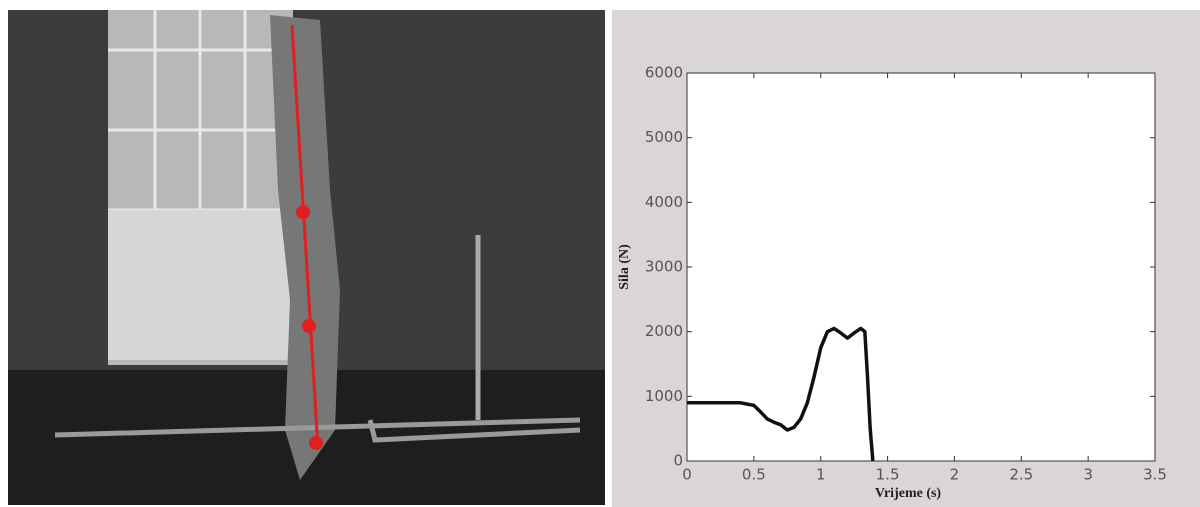 This screenshot has height=507, width=1200. Describe the element at coordinates (664, 267) in the screenshot. I see `y-tick-label: 3000` at that location.